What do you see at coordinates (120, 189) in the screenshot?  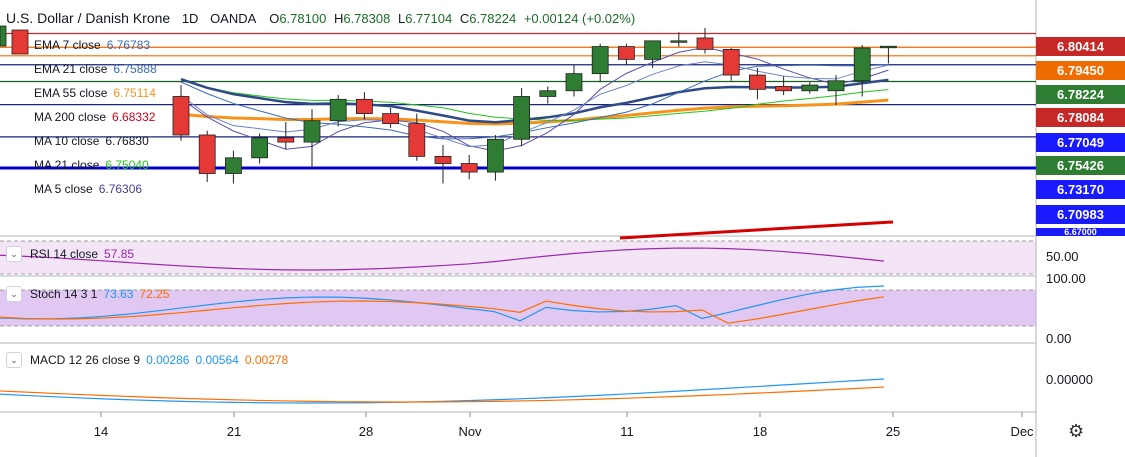 I see `legend-value: 6.76306` at bounding box center [120, 189].